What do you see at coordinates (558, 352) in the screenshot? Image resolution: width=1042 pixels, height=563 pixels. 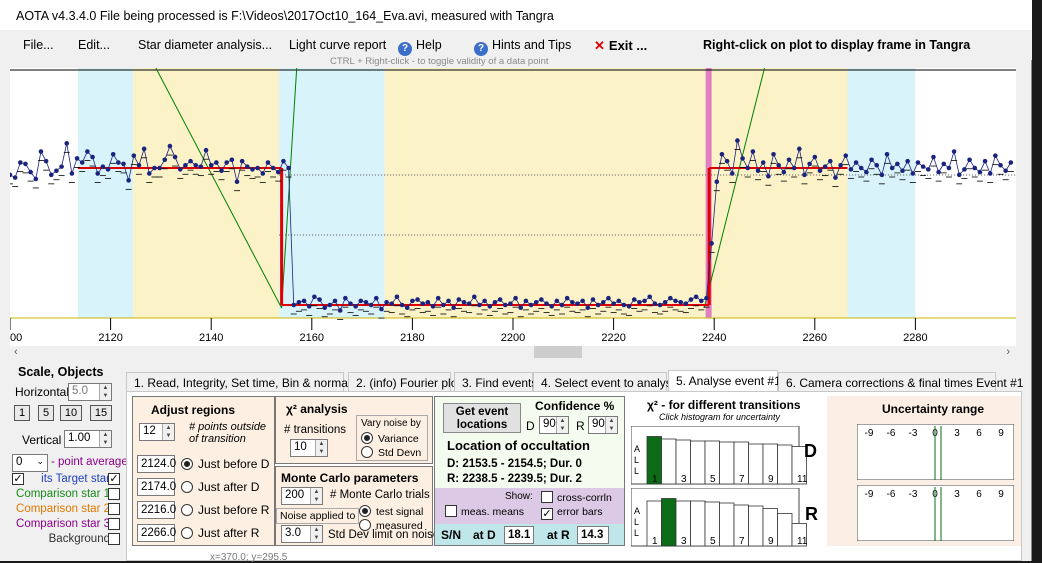 I see `scroll-thumb` at bounding box center [558, 352].